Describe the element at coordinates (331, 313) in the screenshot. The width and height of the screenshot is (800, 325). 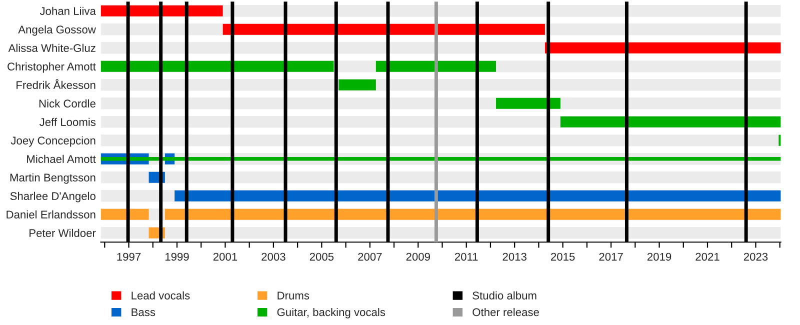
I see `legend-label: Guitar, backing vocals` at that location.